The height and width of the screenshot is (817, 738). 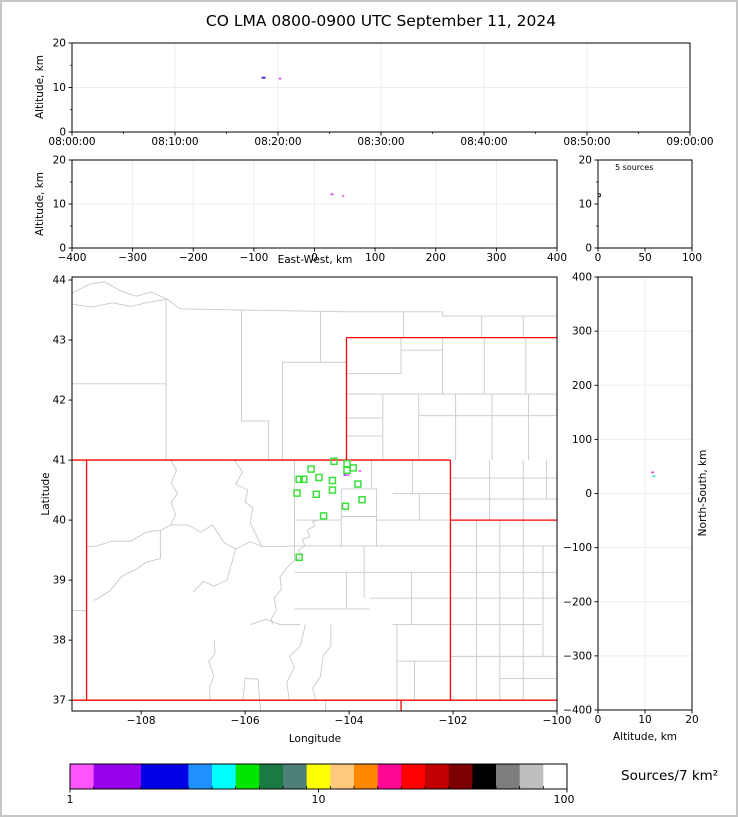 I want to click on time-height-sources, so click(x=271, y=78).